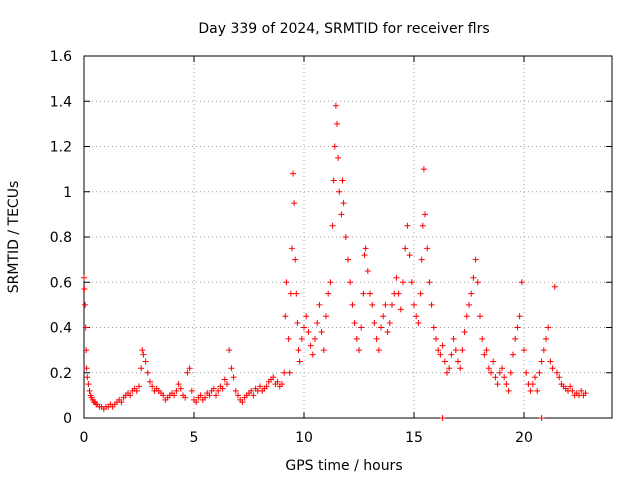 Image resolution: width=640 pixels, height=480 pixels. What do you see at coordinates (84, 438) in the screenshot?
I see `x-tick-label: 0` at bounding box center [84, 438].